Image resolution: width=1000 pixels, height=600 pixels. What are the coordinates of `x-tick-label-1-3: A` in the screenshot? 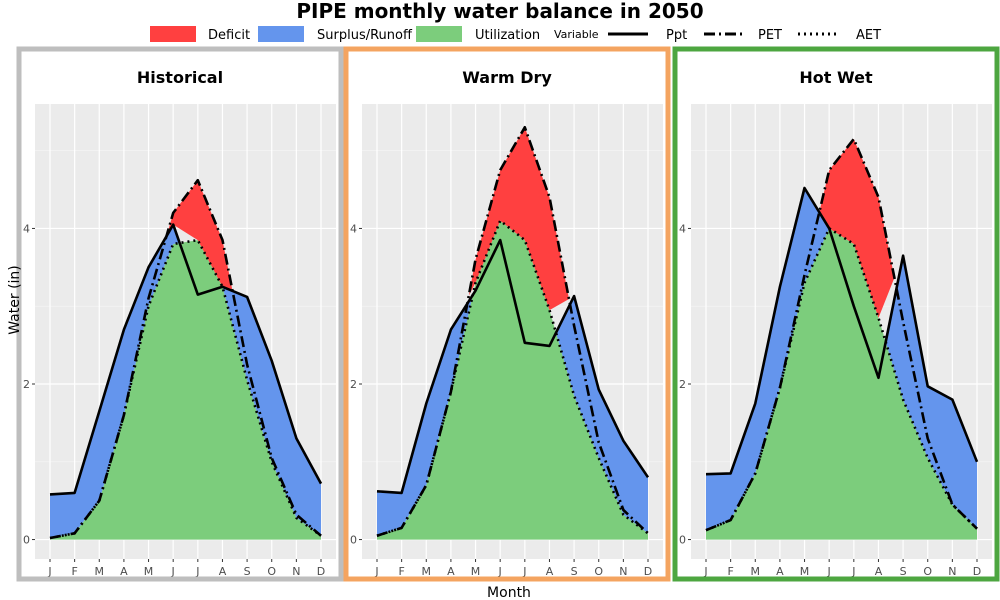 It's located at (451, 571).